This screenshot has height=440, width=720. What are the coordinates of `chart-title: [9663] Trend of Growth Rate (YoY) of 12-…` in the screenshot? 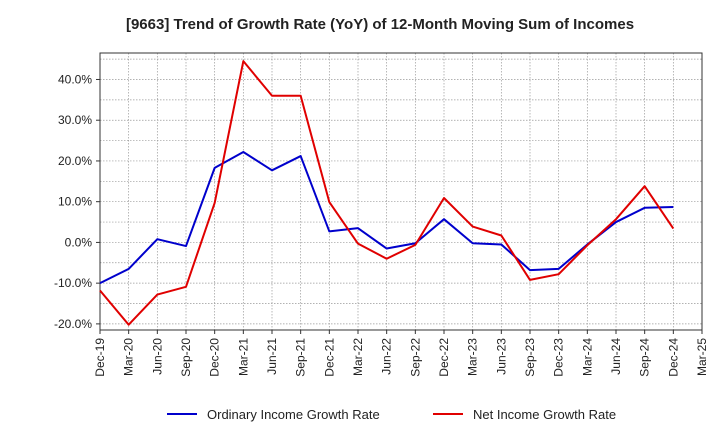 It's located at (380, 24).